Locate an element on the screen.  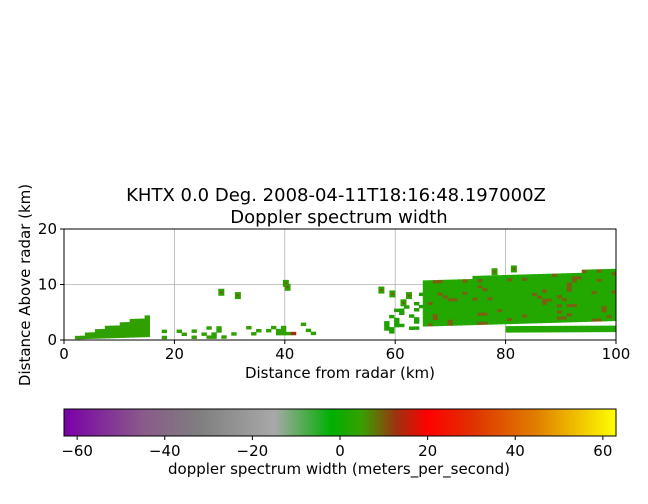
x-tick-label: 80 is located at coordinates (505, 354).